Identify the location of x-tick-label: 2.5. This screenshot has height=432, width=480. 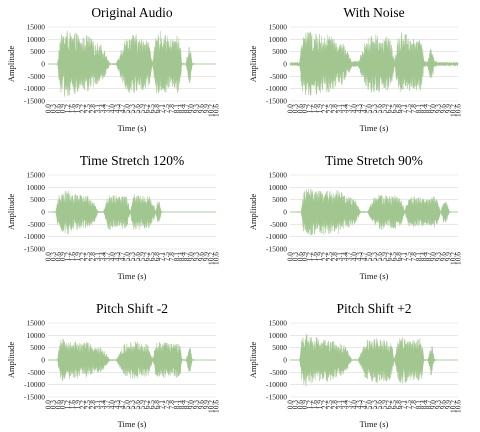
(87, 109).